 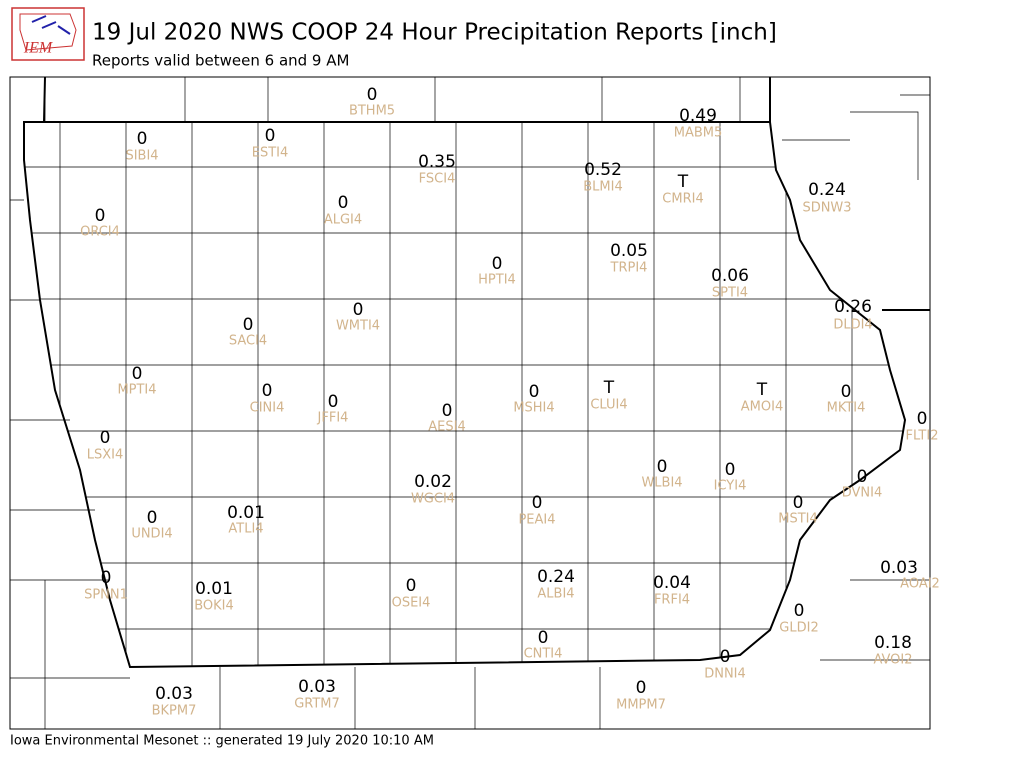 What do you see at coordinates (270, 153) in the screenshot?
I see `station-id: ESTI4` at bounding box center [270, 153].